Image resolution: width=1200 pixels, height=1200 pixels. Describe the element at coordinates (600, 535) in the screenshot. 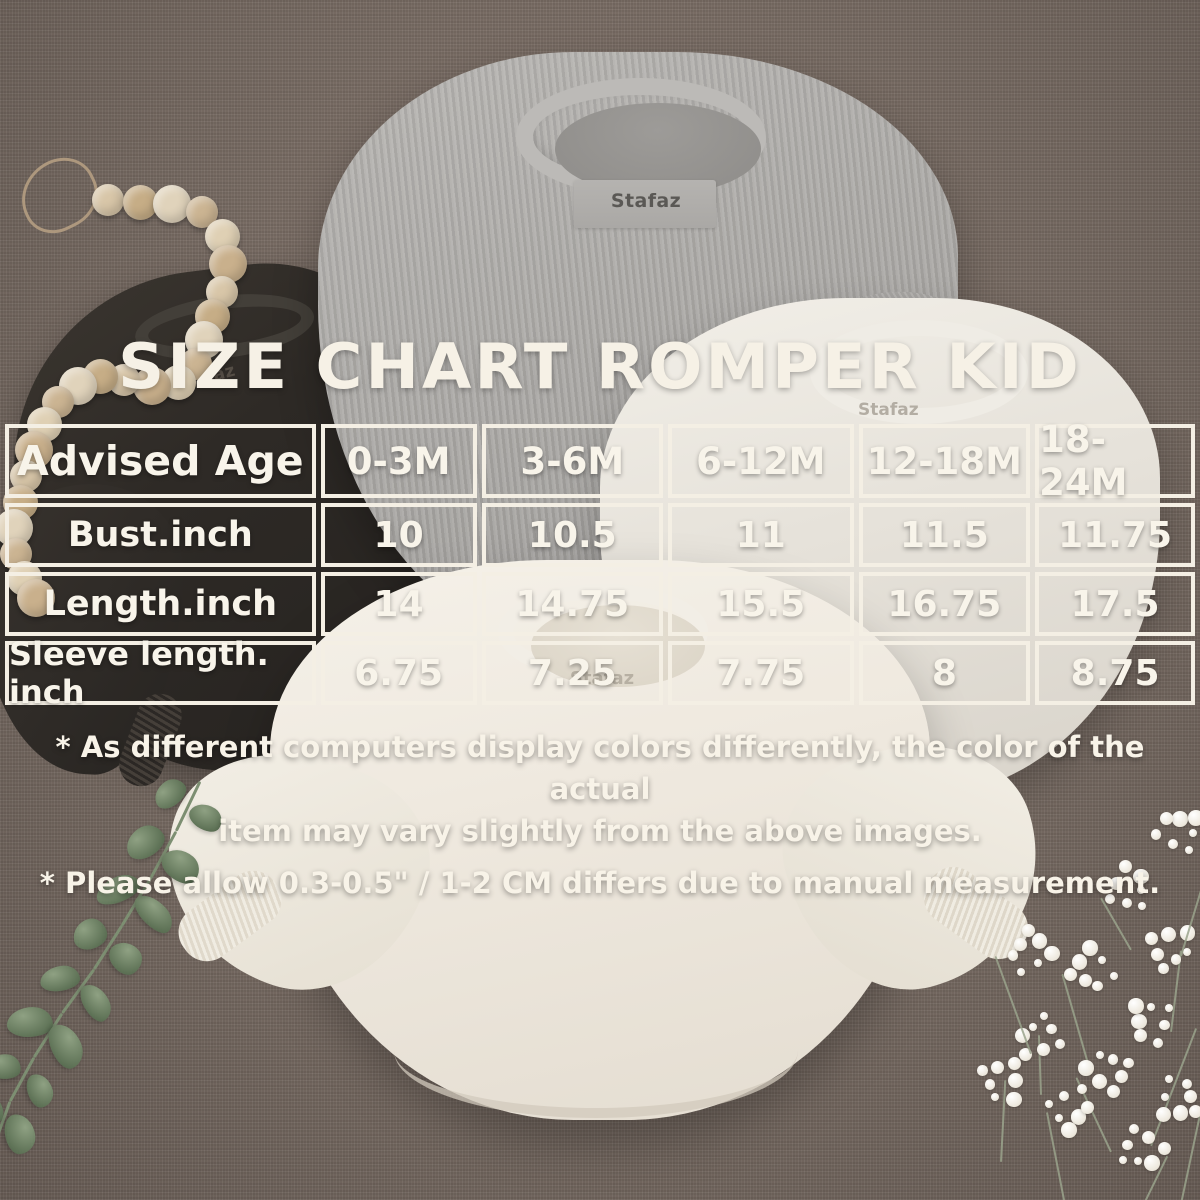

I see `table-row-bust: Bust.inch 10 10.5 11 11.5 11.75` at that location.